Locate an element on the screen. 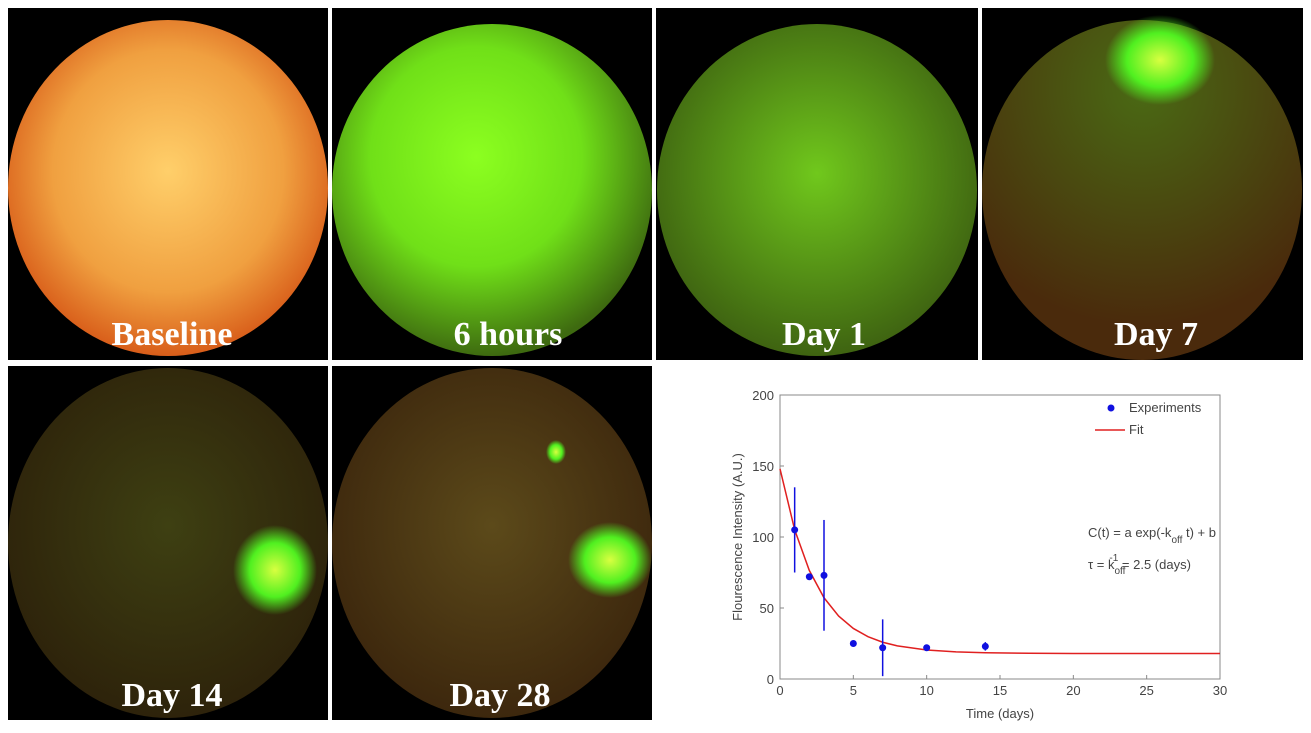 This screenshot has height=733, width=1311. y-tick-label: 0 is located at coordinates (770, 679).